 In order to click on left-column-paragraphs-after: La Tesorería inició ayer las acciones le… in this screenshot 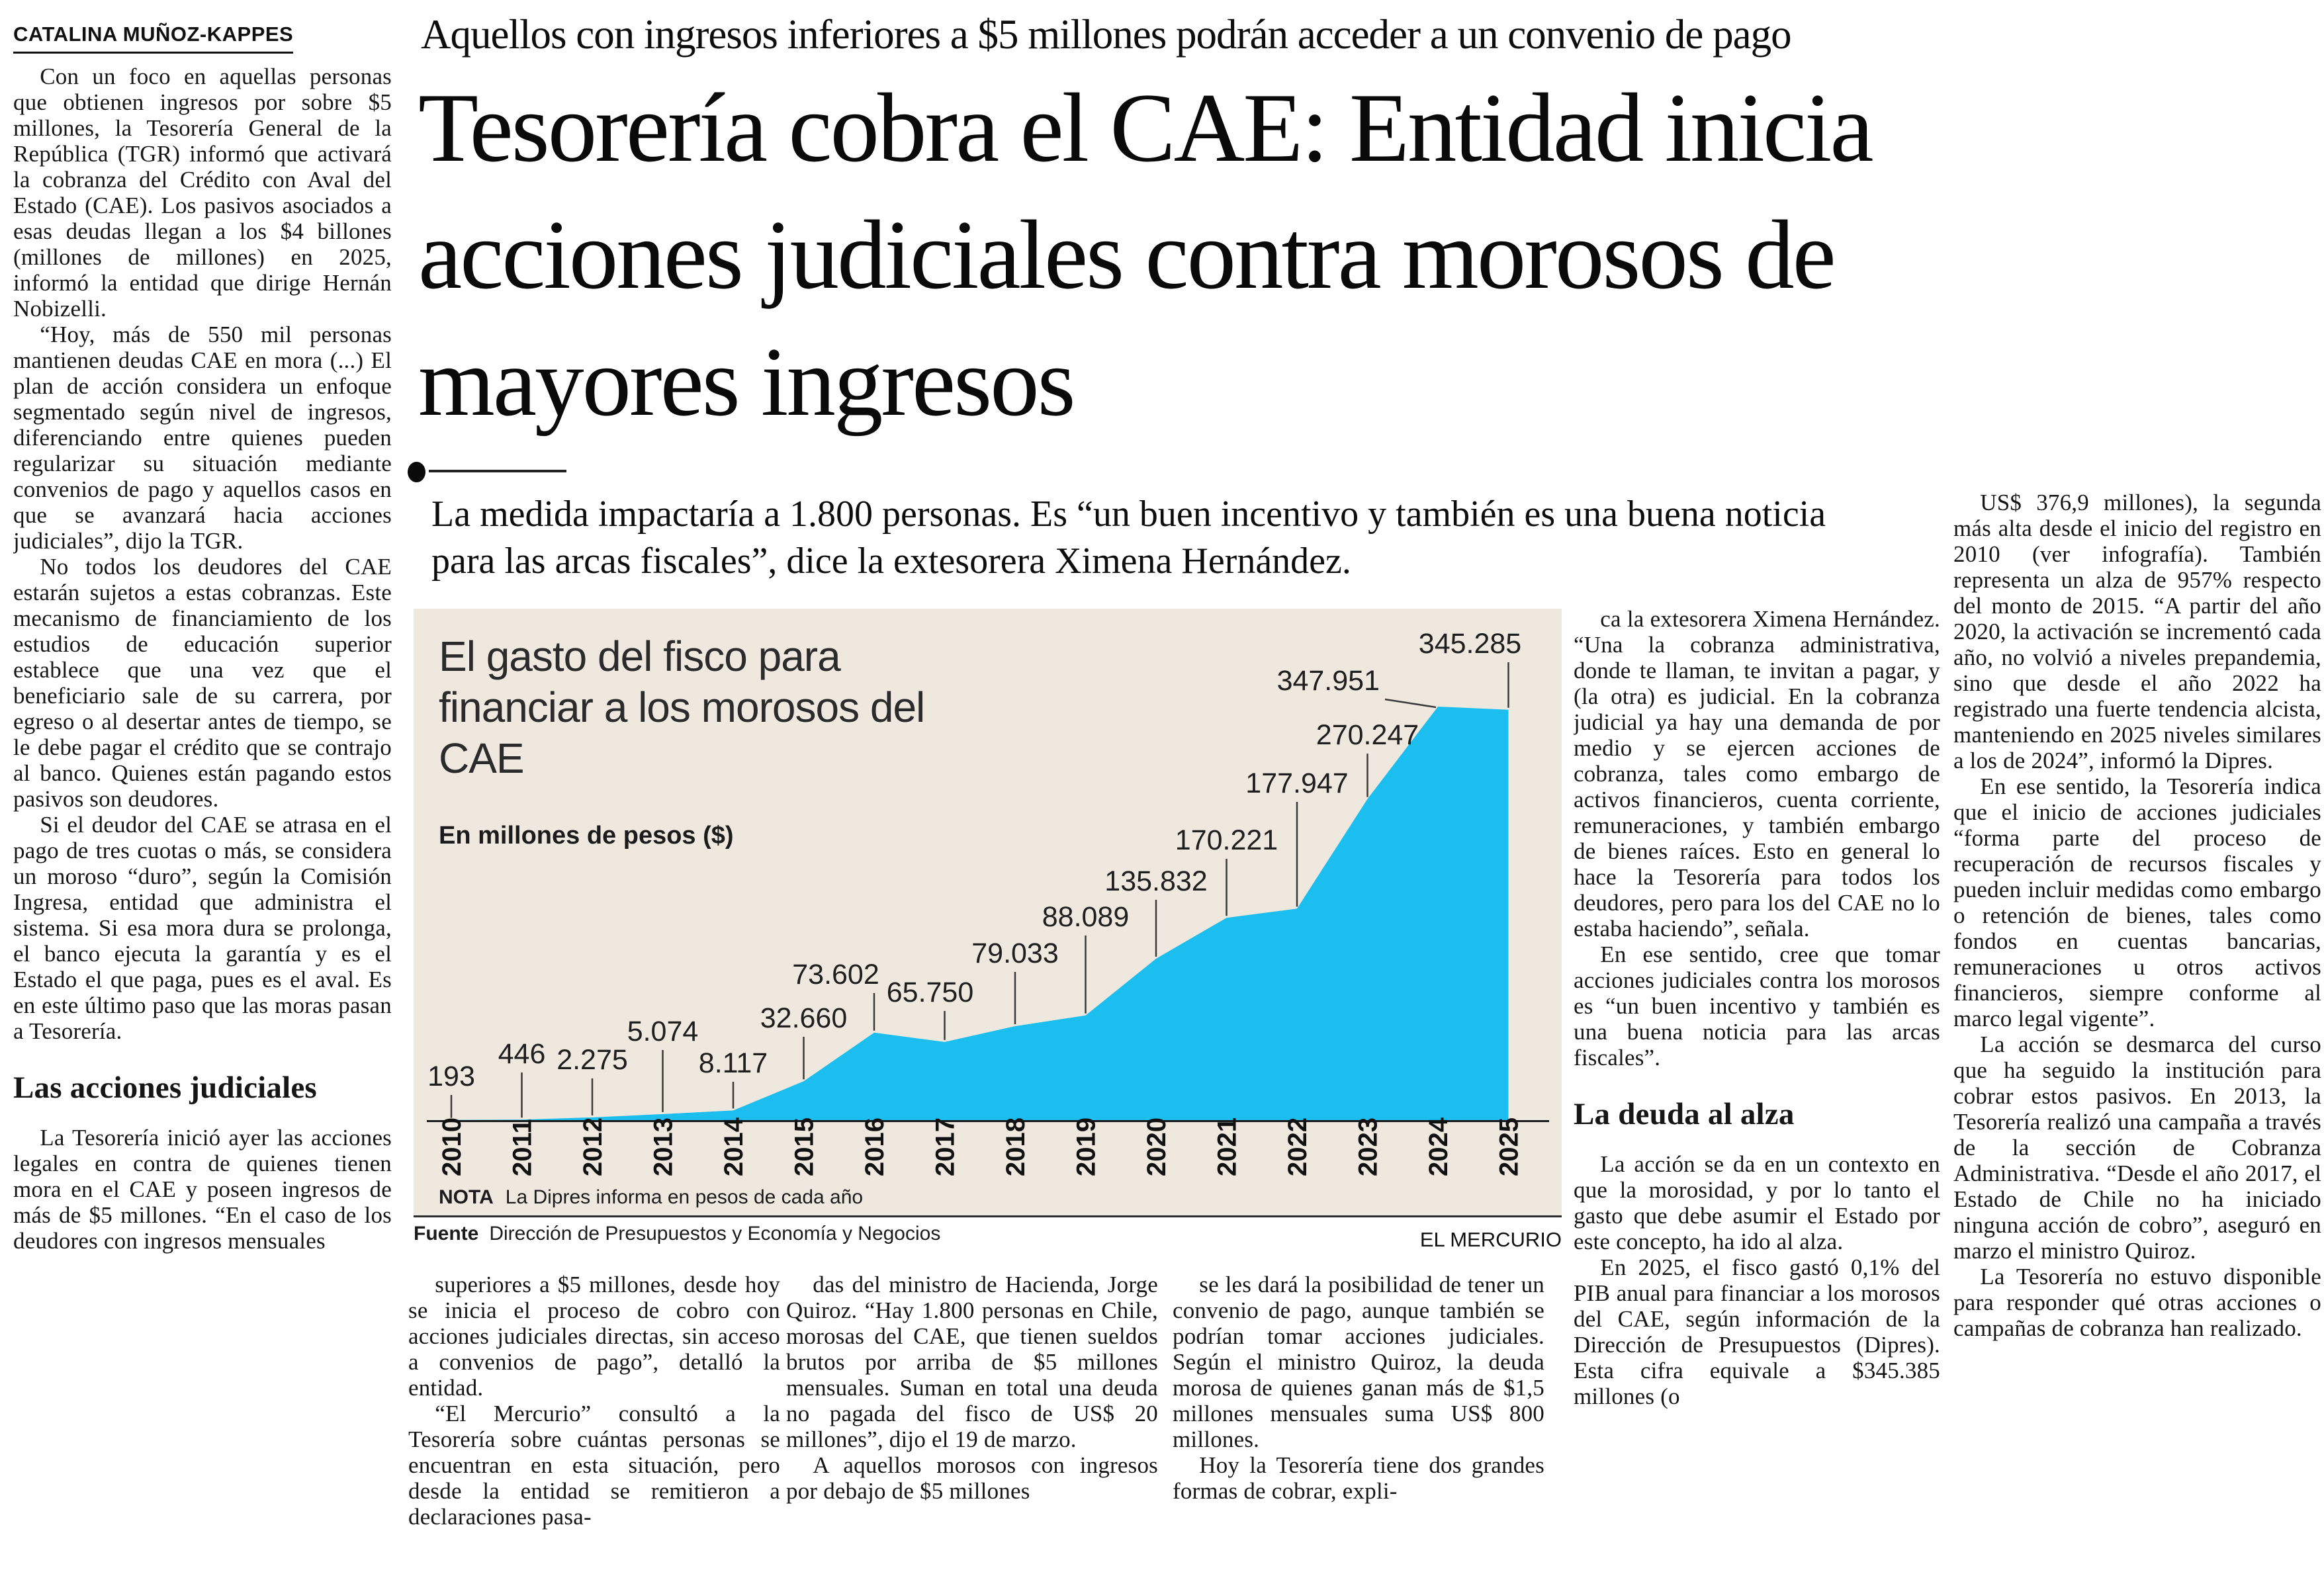, I will do `click(202, 1190)`.